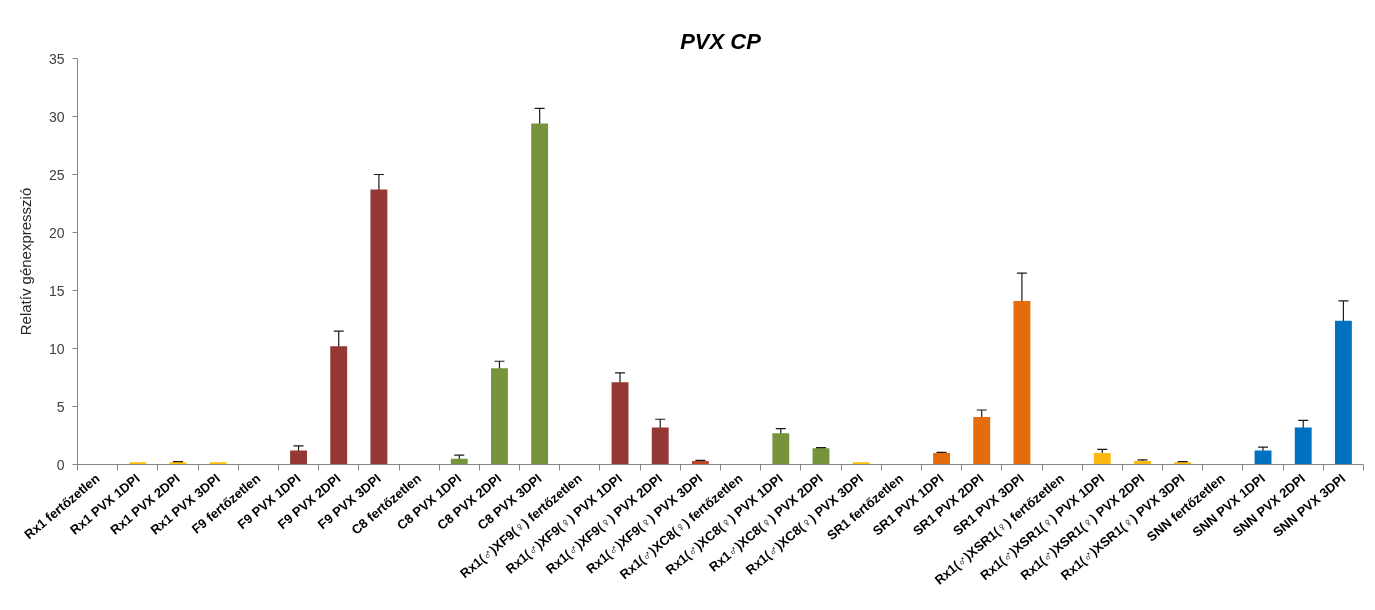  I want to click on y-axis-title: Relatív génexpresszió, so click(25, 261).